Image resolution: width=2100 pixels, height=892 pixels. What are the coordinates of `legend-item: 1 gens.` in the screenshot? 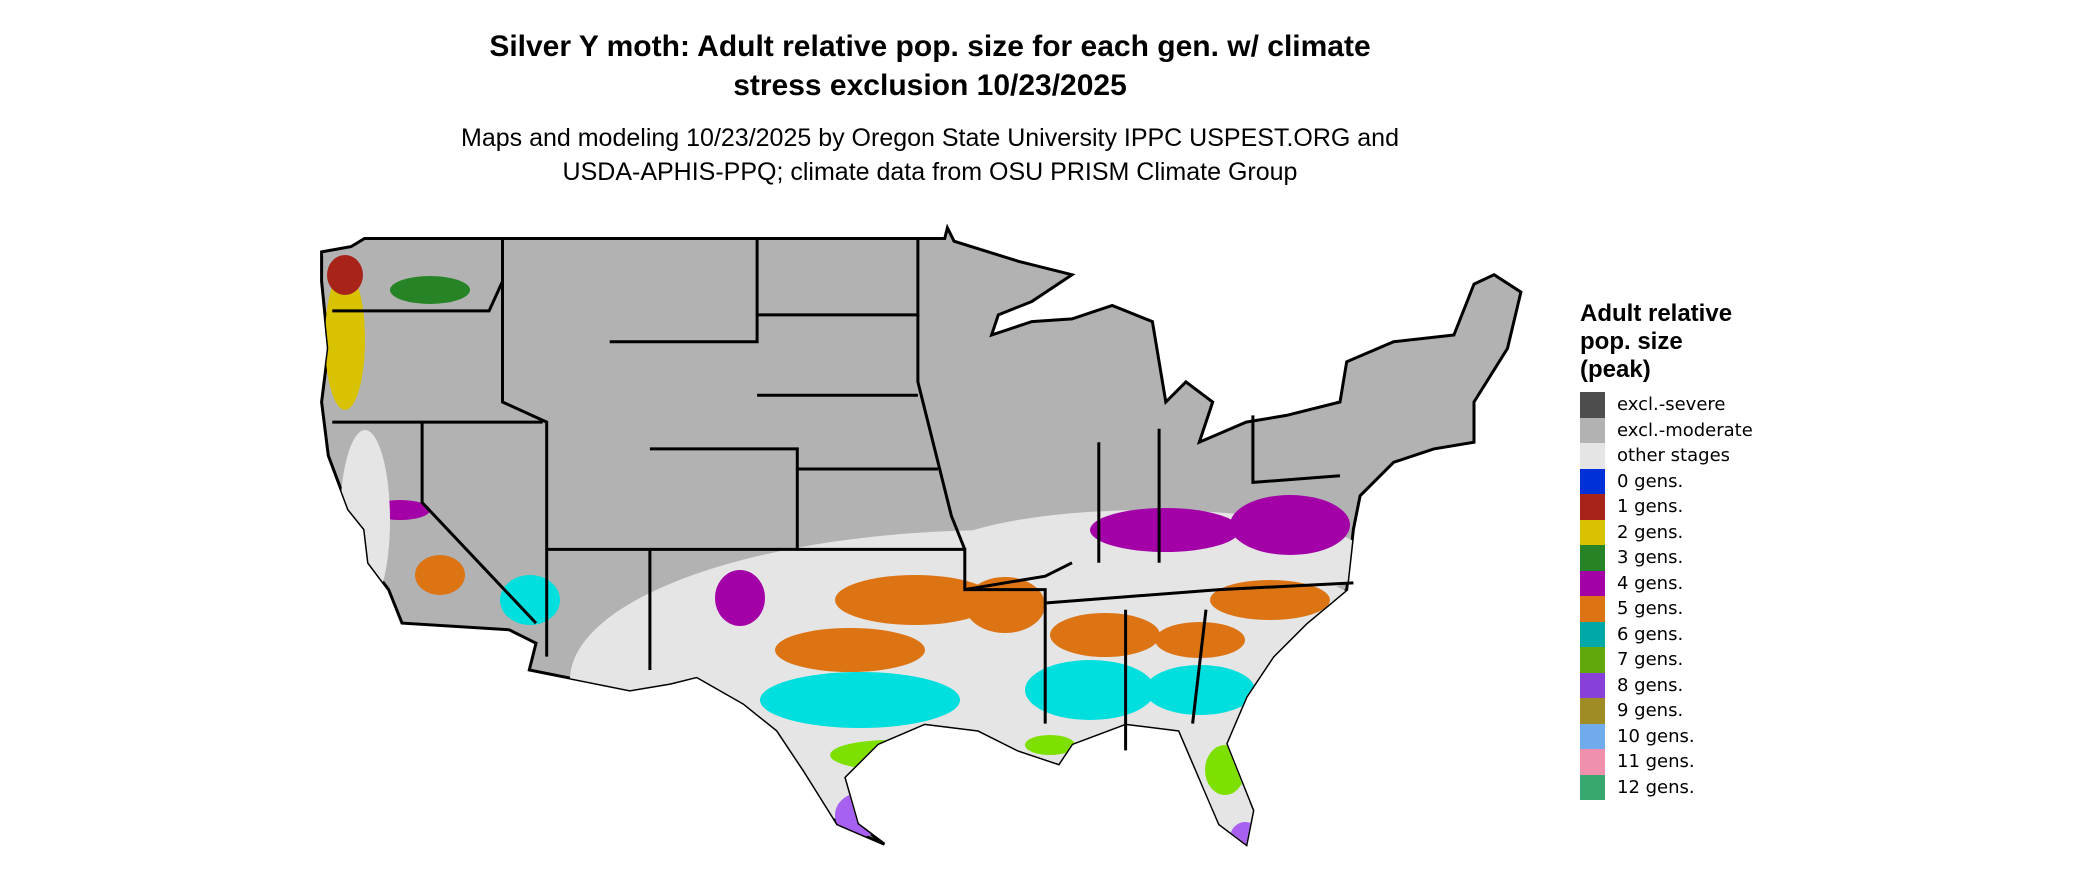 It's located at (1666, 507).